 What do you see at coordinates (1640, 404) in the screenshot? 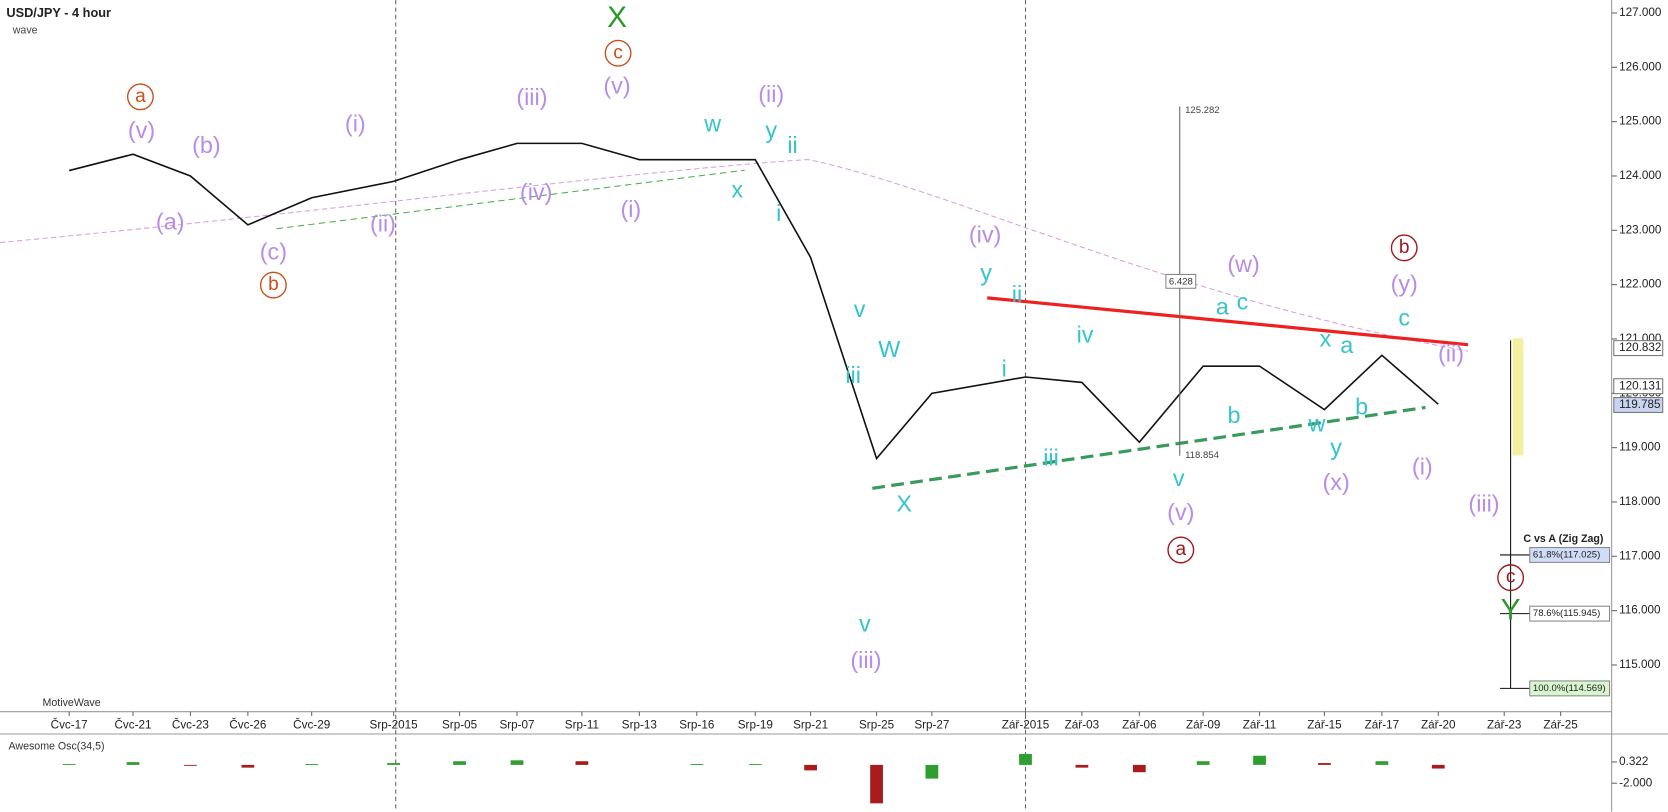
I see `price-marker-label: 119.785` at bounding box center [1640, 404].